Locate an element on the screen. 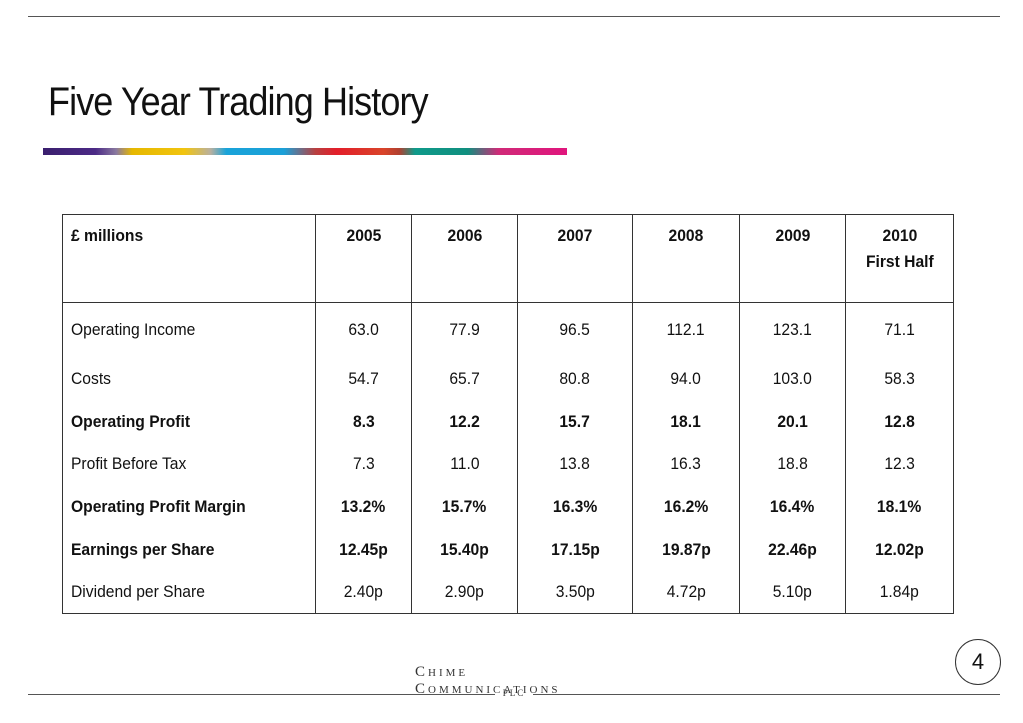 The image size is (1023, 723). header-year: 2007 is located at coordinates (575, 258).